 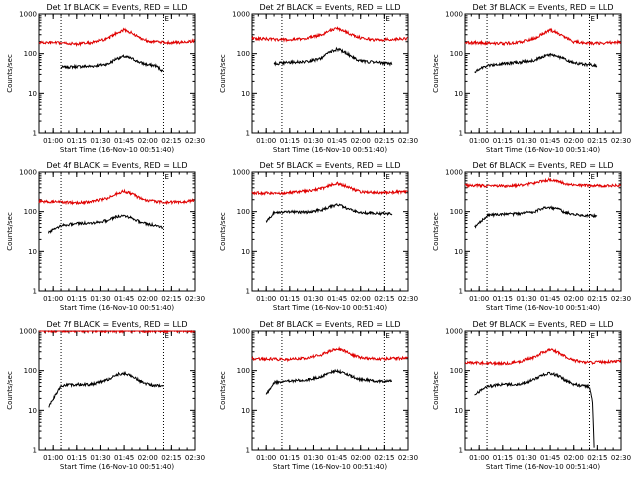 I want to click on chart-title: Det 6f BLACK = Events, RED = LLD, so click(x=542, y=165).